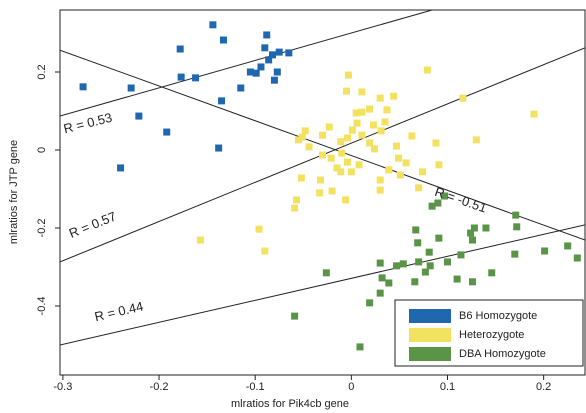 This screenshot has height=413, width=586. What do you see at coordinates (498, 316) in the screenshot?
I see `legend-label: B6 Homozygote` at bounding box center [498, 316].